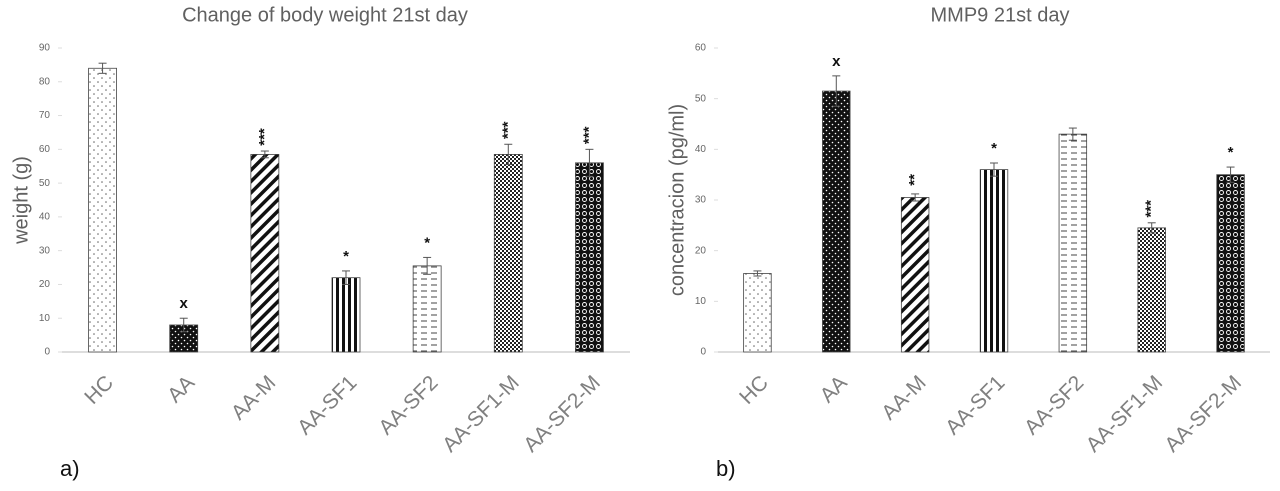  What do you see at coordinates (726, 468) in the screenshot?
I see `panel-label: b)` at bounding box center [726, 468].